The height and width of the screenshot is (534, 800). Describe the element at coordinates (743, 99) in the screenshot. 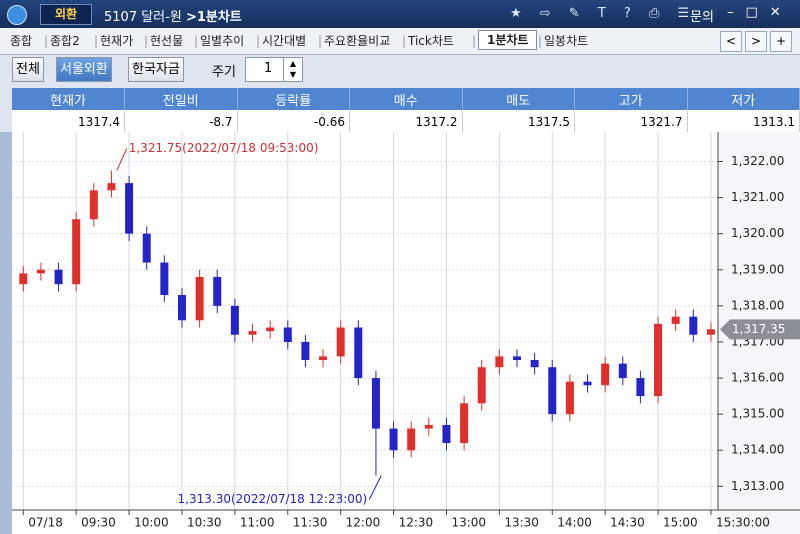

I see `column-header: 저가` at that location.